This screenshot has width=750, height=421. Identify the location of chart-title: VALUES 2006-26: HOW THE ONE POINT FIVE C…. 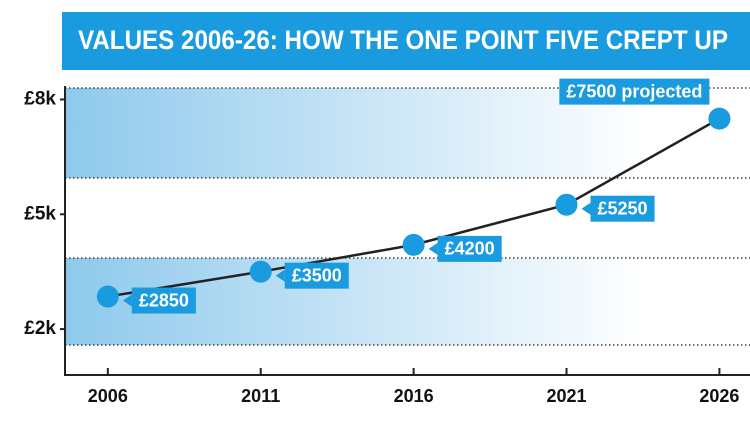
(403, 40).